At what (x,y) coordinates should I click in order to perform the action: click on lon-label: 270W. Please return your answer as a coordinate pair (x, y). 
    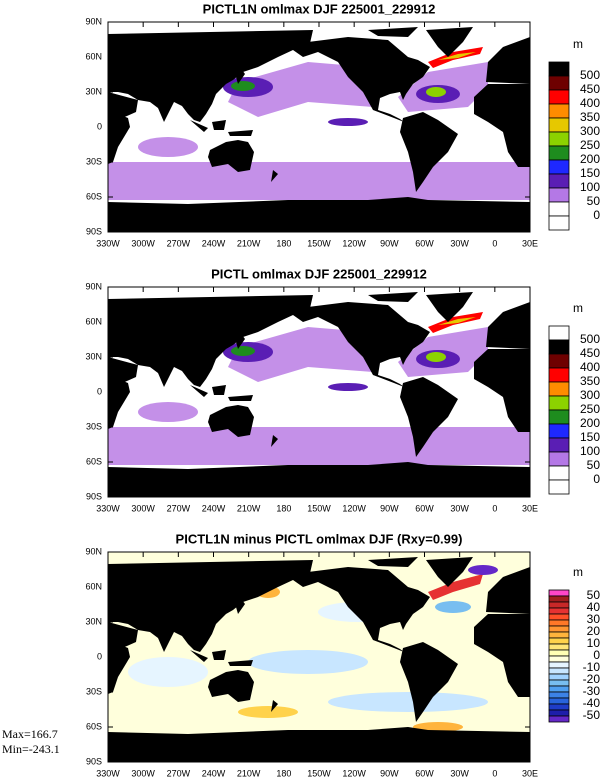
    Looking at the image, I should click on (179, 508).